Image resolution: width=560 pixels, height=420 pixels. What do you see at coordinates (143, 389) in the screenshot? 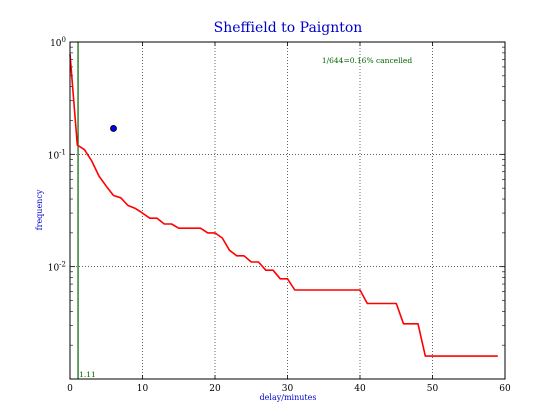
I see `x-tick-label: 10` at bounding box center [143, 389].